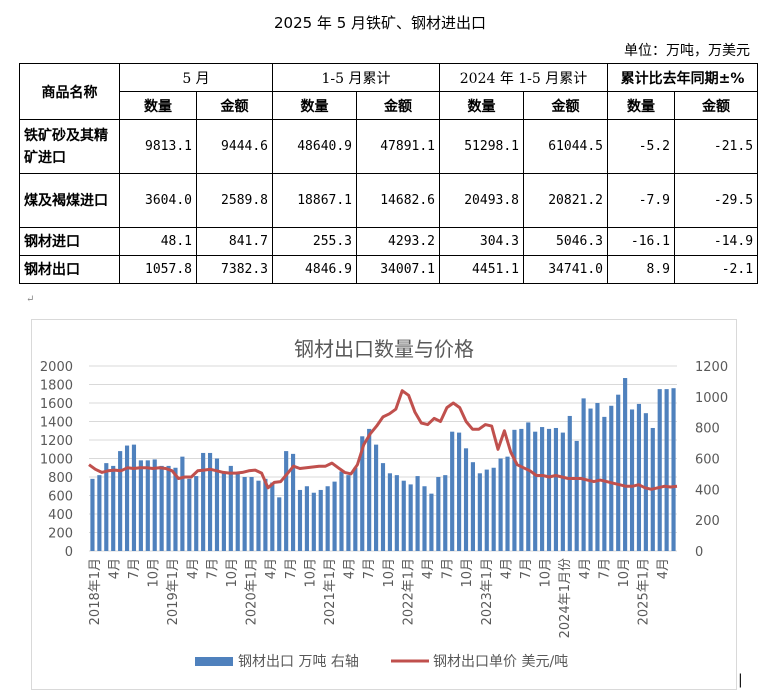  Describe the element at coordinates (687, 51) in the screenshot. I see `unit-note: 单位：万吨，万美元` at that location.